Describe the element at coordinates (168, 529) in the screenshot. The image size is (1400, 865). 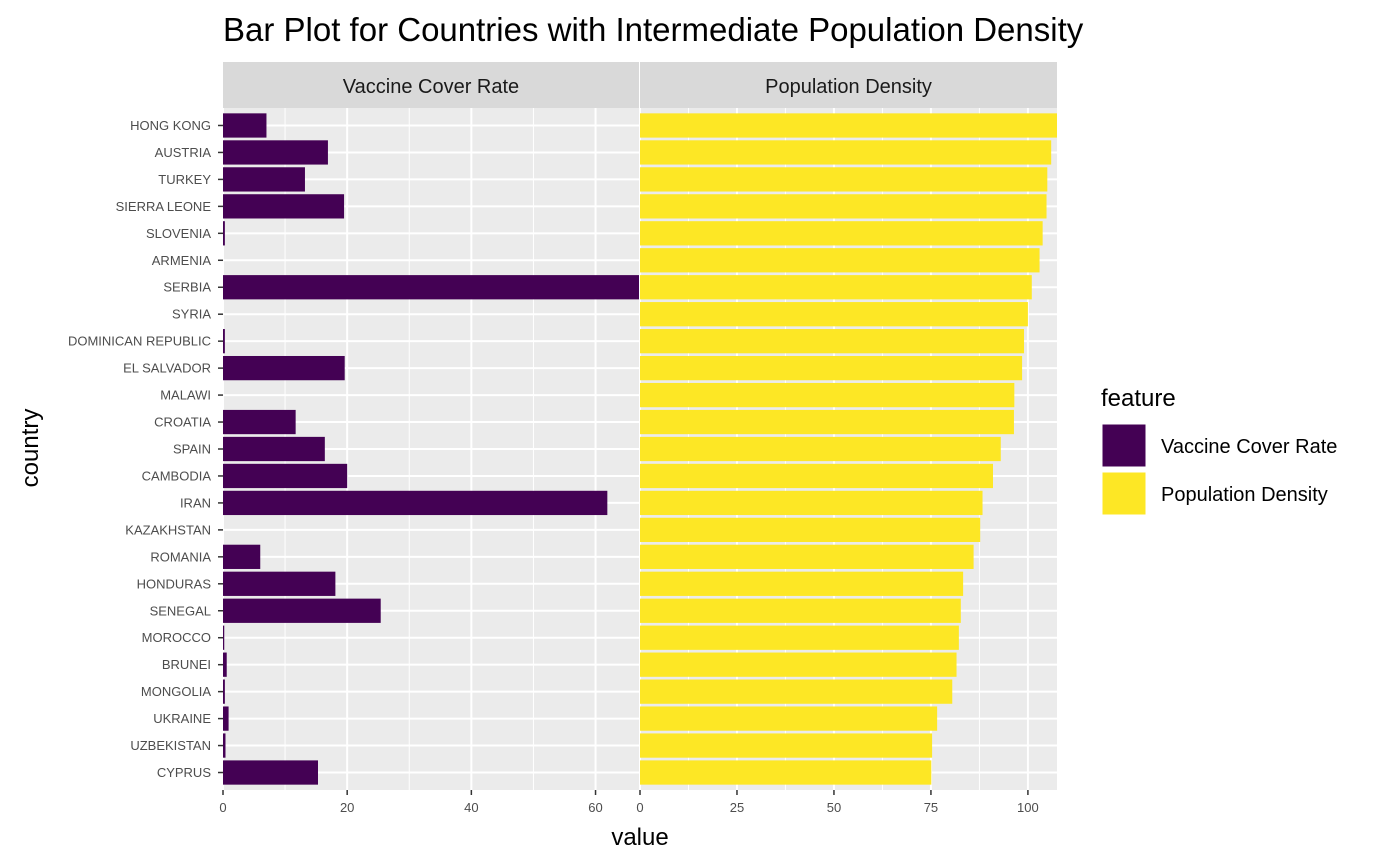
I see `y-tick-label-kazakhstan: KAZAKHSTAN` at that location.